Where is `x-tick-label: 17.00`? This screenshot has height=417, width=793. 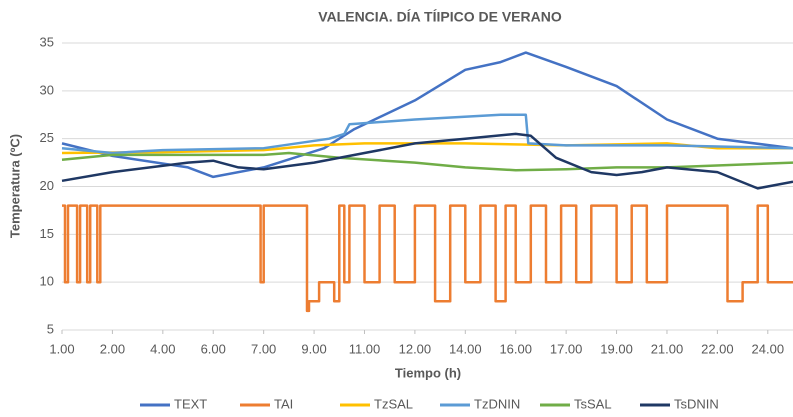 x-tick-label: 17.00 is located at coordinates (566, 348).